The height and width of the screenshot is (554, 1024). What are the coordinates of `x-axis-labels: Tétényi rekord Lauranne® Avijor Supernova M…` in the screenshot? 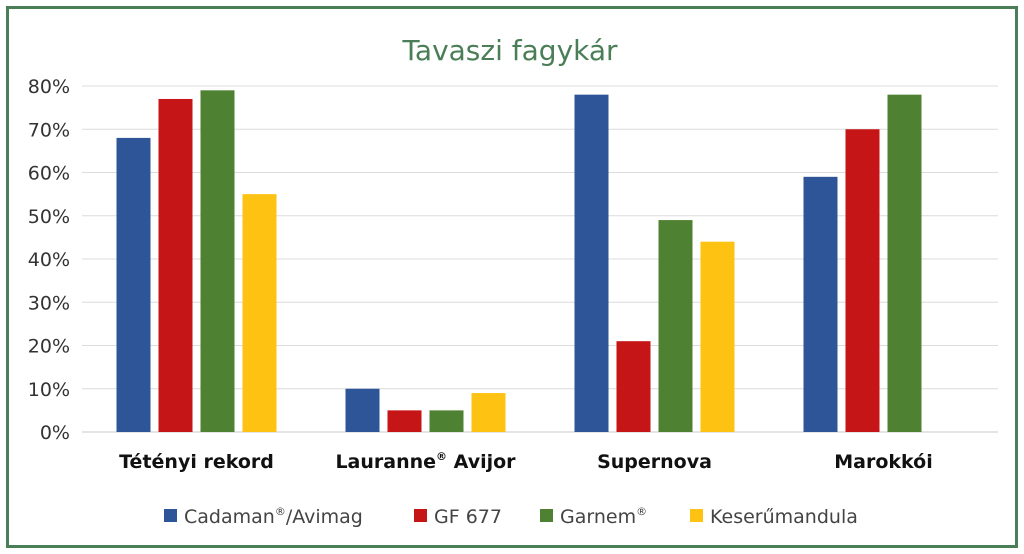 It's located at (526, 461).